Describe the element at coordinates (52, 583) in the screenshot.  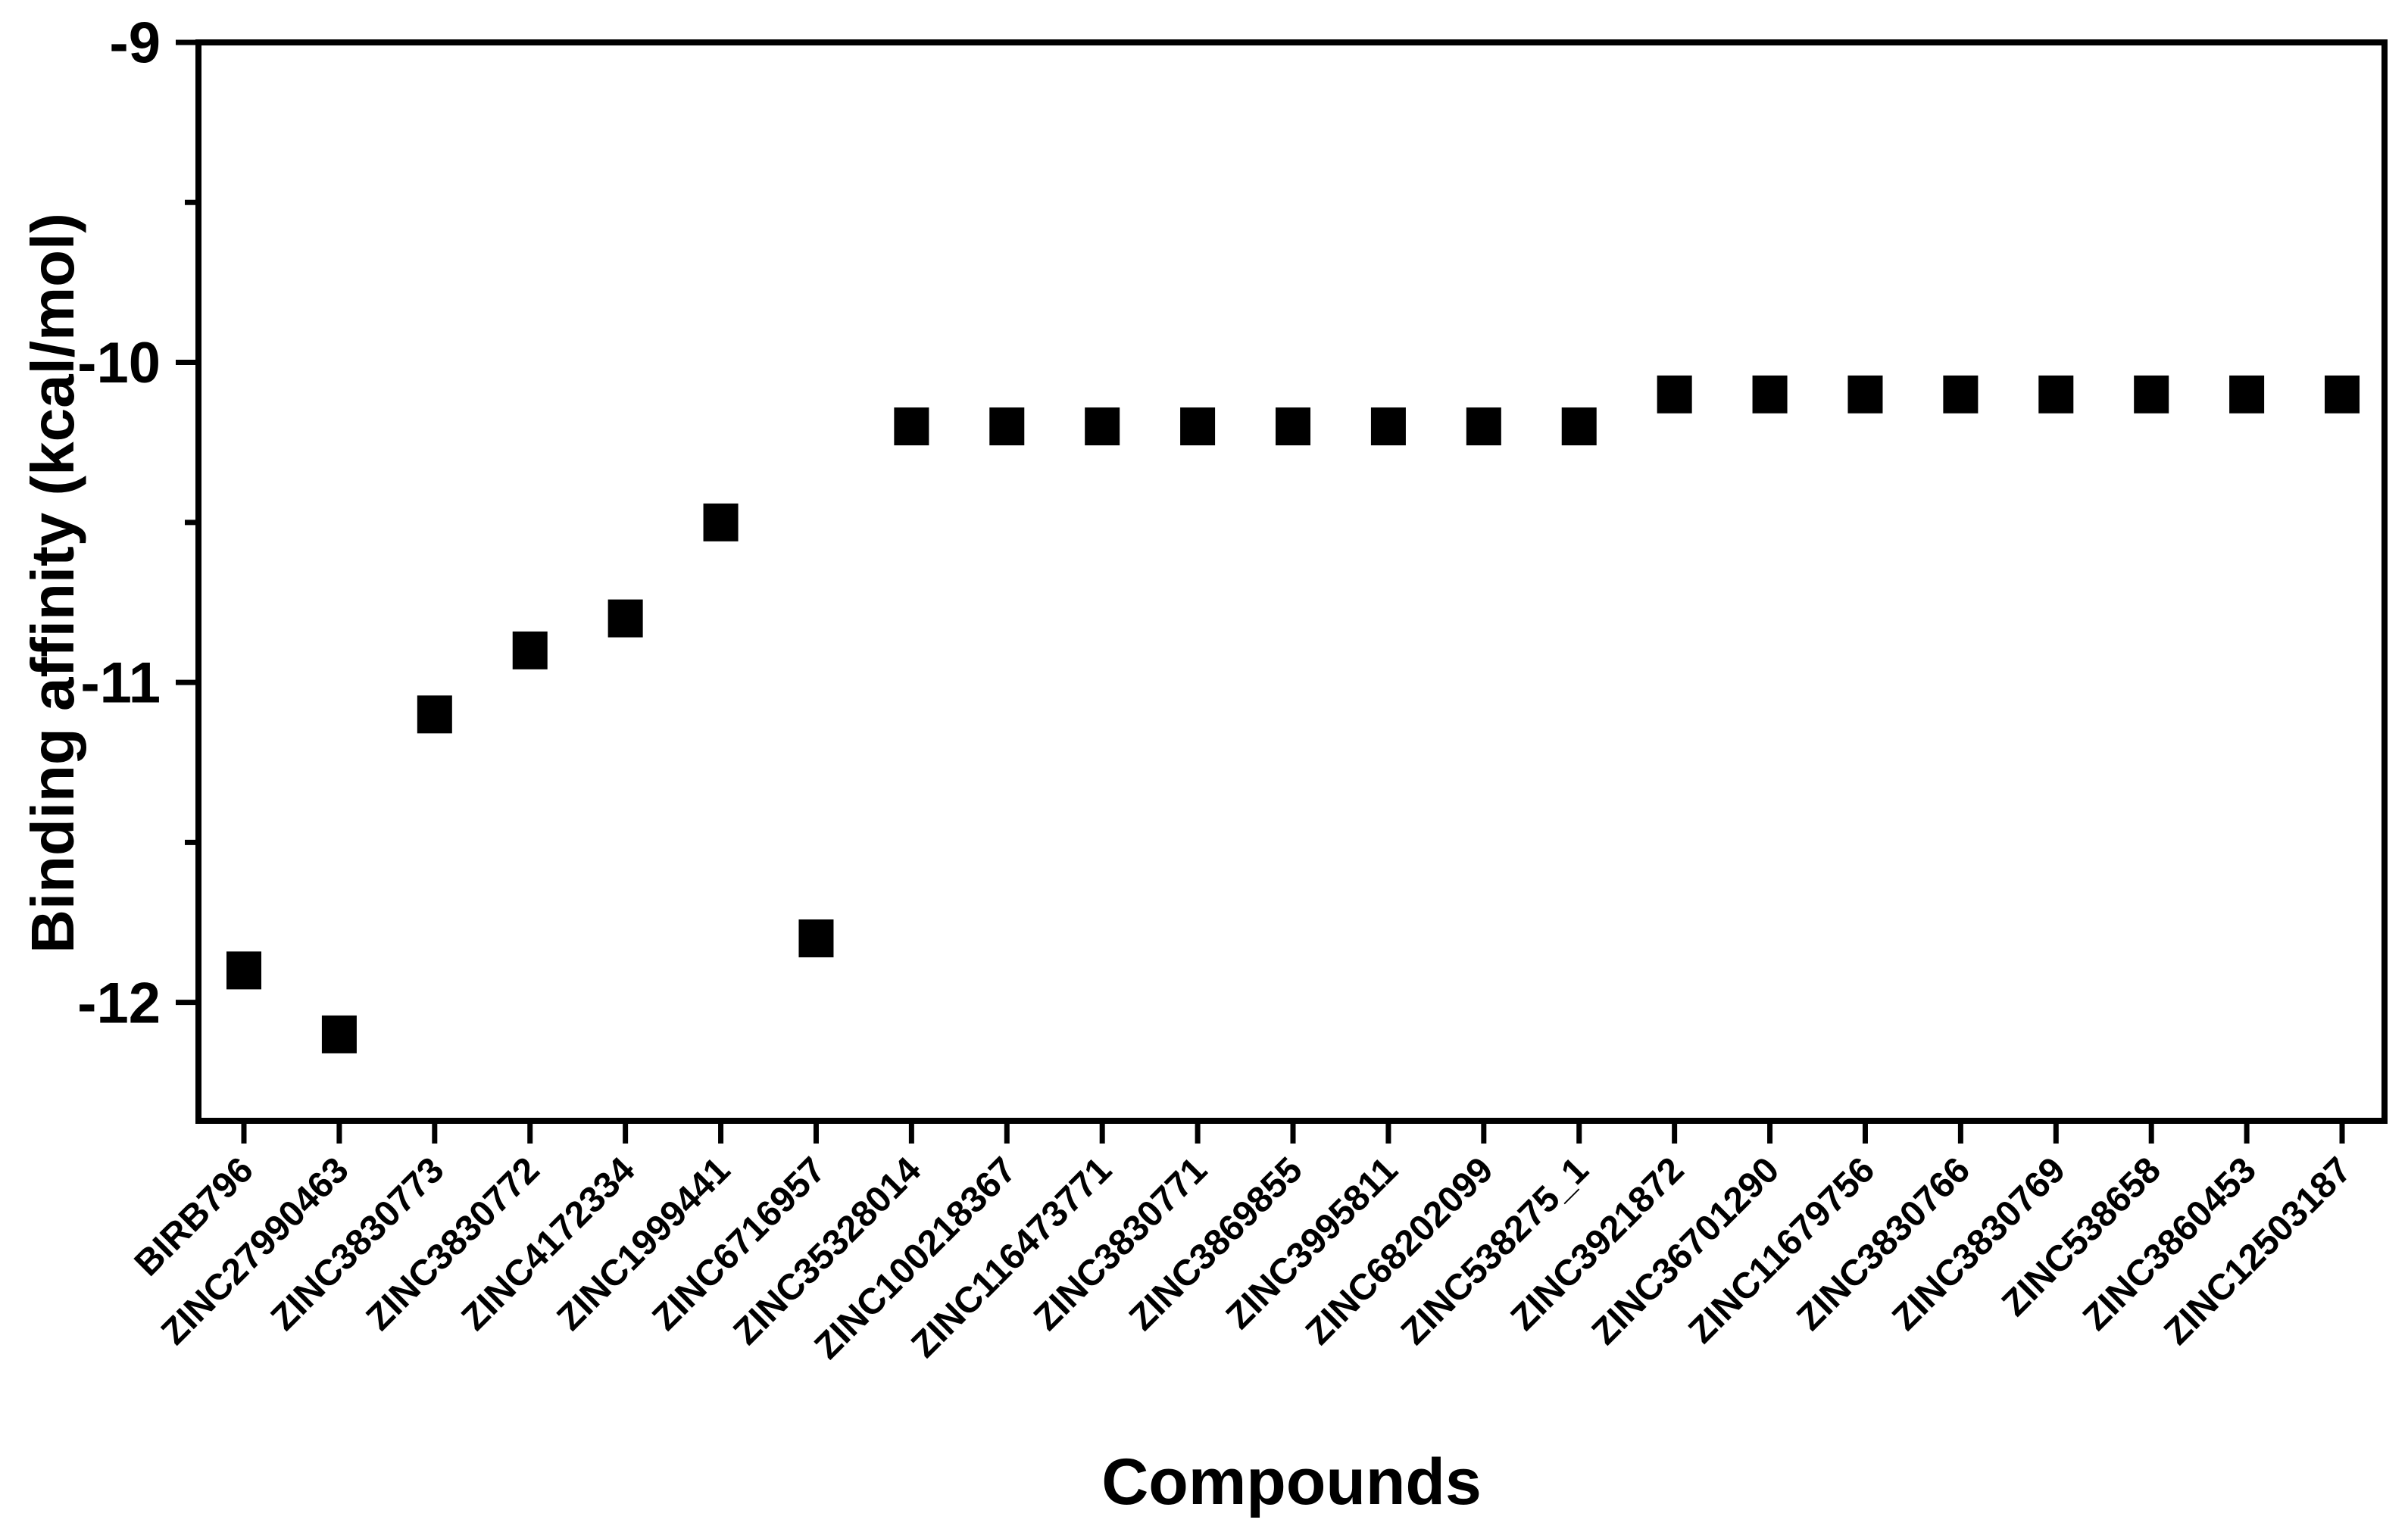
I see `y-axis-title: Binding affinity (kcal/mol)` at that location.